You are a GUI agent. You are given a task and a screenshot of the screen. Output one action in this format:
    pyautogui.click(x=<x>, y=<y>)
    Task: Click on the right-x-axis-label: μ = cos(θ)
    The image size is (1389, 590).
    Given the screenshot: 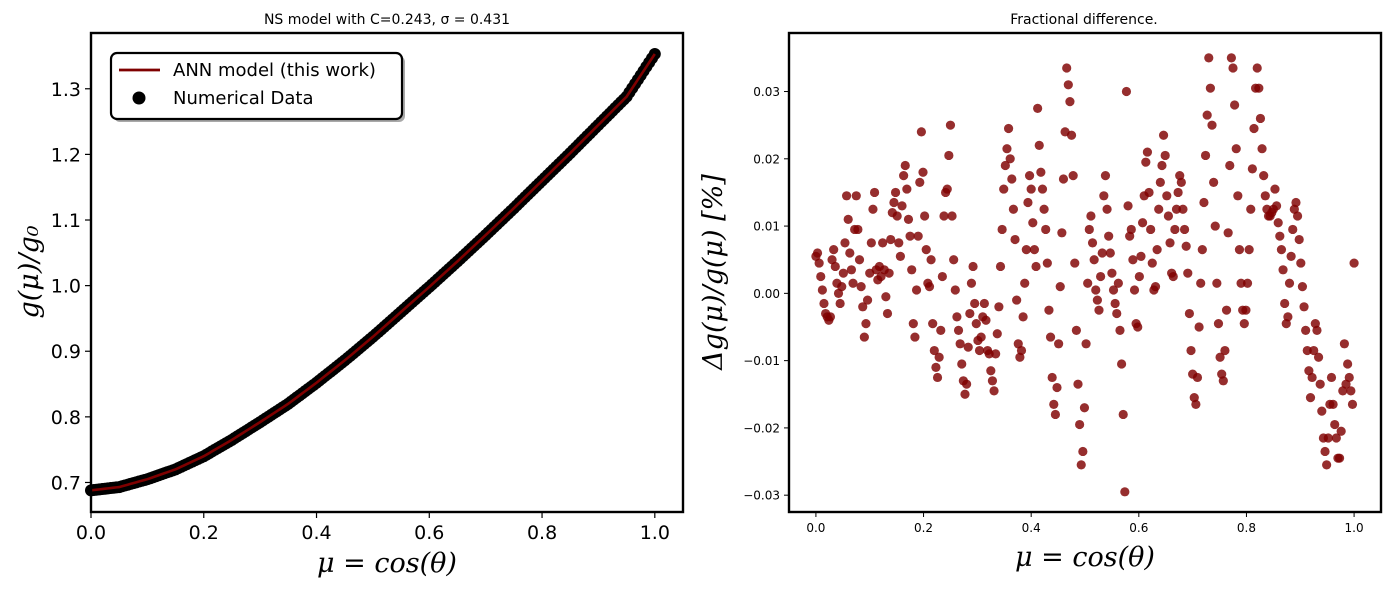 What is the action you would take?
    pyautogui.click(x=1085, y=557)
    